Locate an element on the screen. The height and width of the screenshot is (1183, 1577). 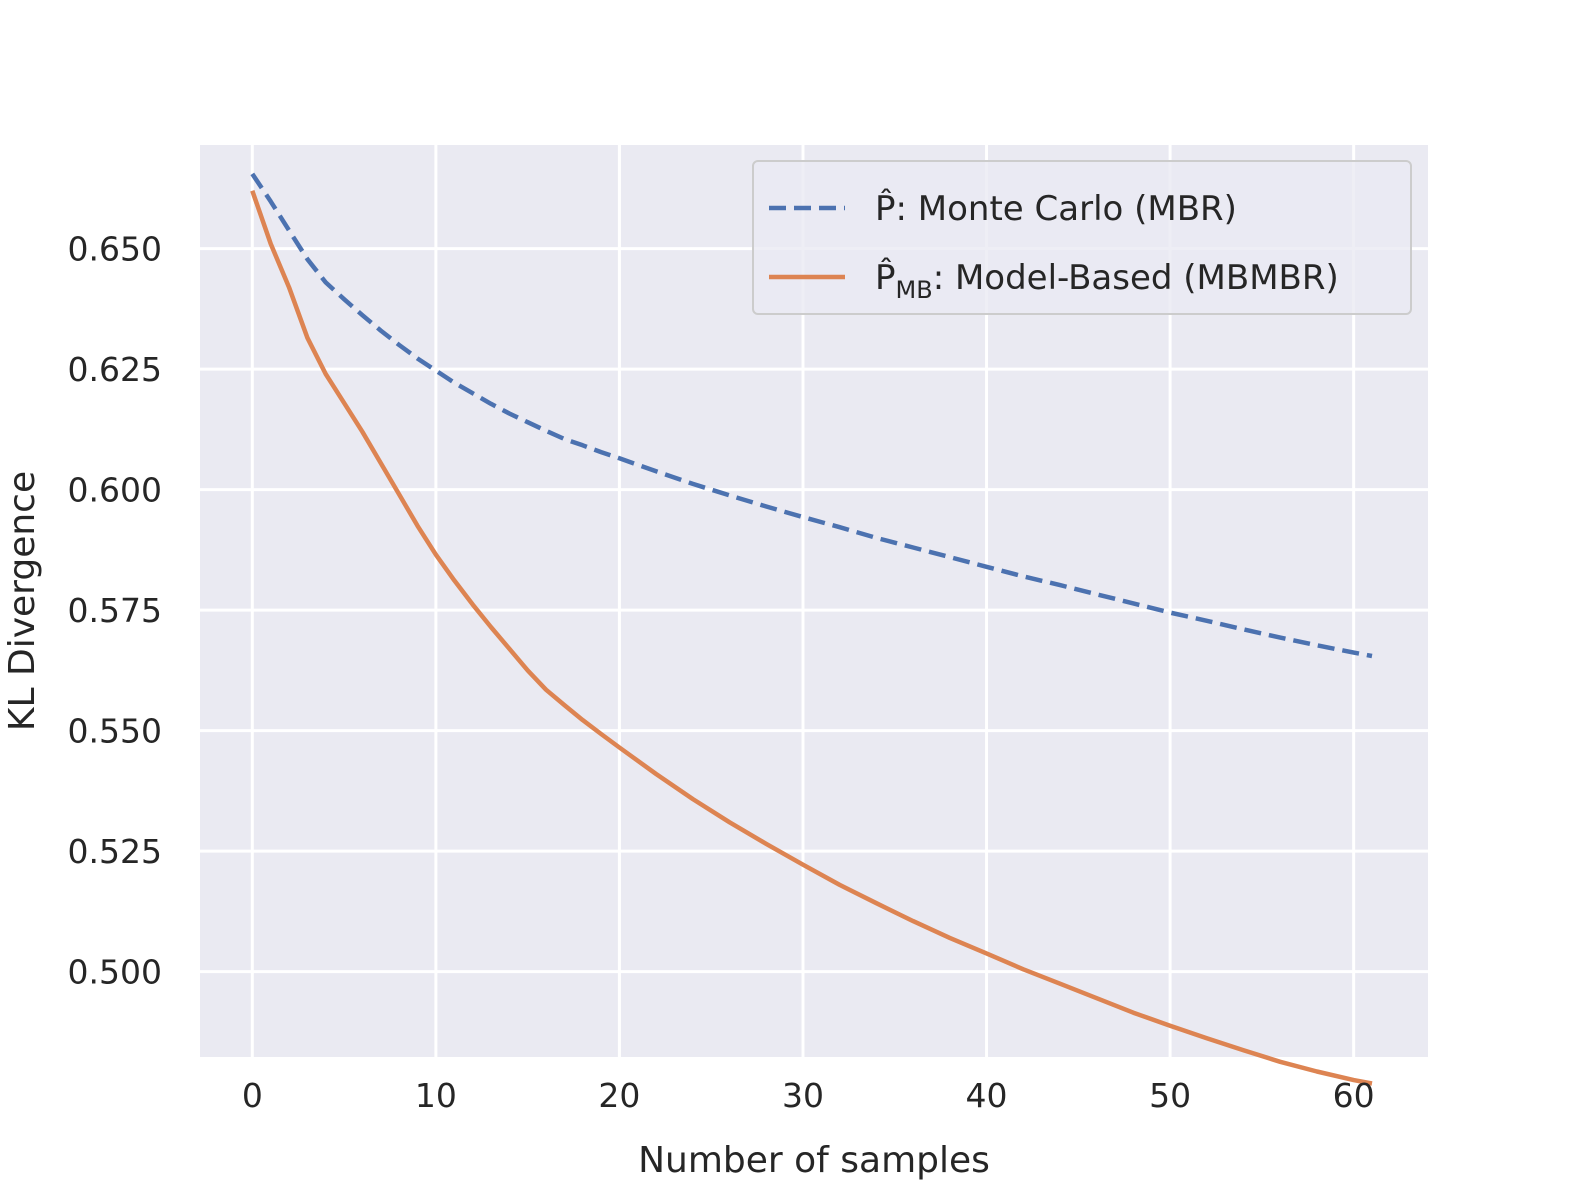
x-tick-label: 50 is located at coordinates (1170, 1095).